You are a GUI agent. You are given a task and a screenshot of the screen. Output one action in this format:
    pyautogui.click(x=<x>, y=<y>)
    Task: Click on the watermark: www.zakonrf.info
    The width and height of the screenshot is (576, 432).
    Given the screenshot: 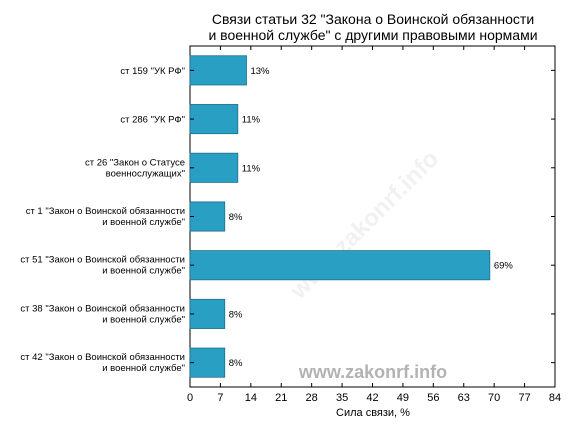 What is the action you would take?
    pyautogui.click(x=372, y=372)
    